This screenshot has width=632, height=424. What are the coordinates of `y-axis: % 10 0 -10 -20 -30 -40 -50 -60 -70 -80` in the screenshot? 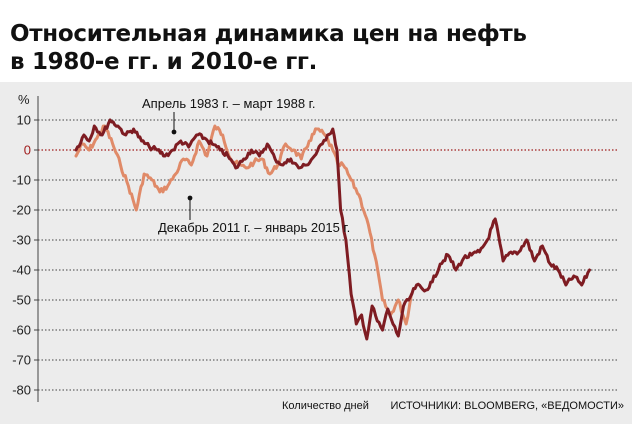 It's located at (25, 247).